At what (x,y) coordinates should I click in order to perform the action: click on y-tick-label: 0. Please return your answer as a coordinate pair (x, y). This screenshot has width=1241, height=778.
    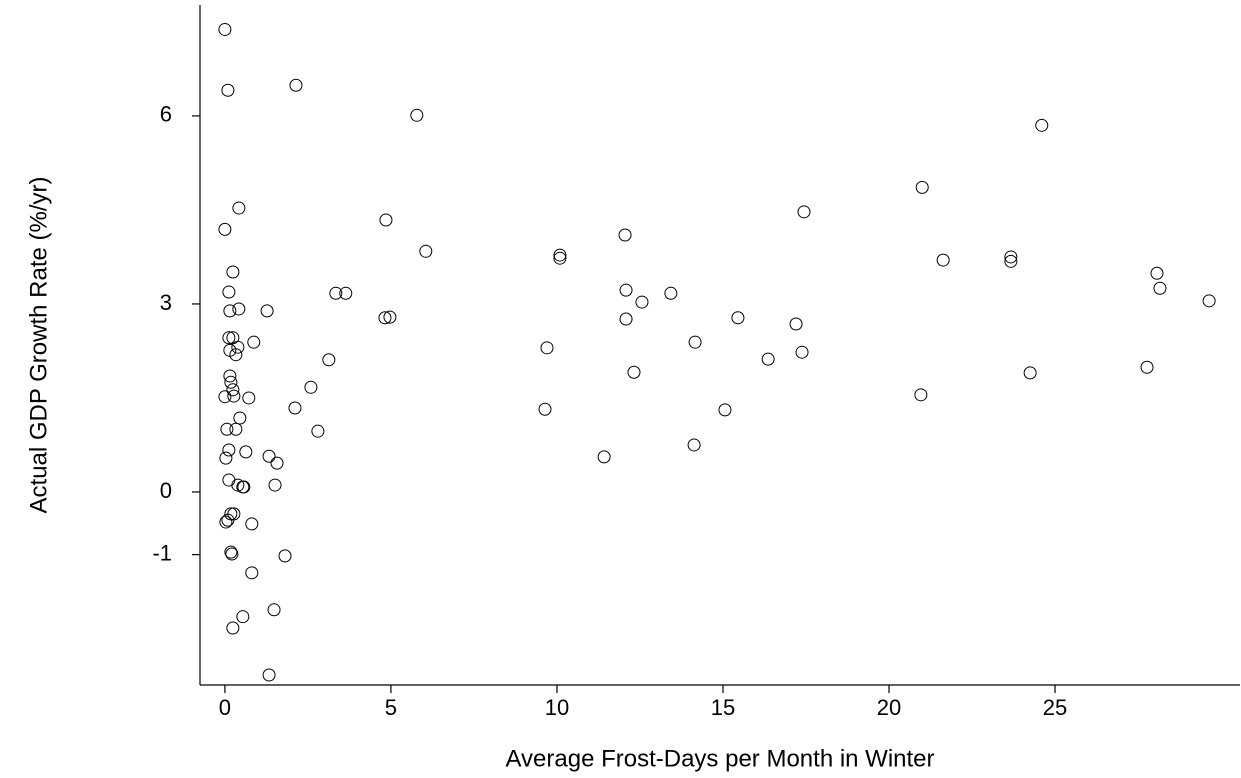
    Looking at the image, I should click on (166, 490).